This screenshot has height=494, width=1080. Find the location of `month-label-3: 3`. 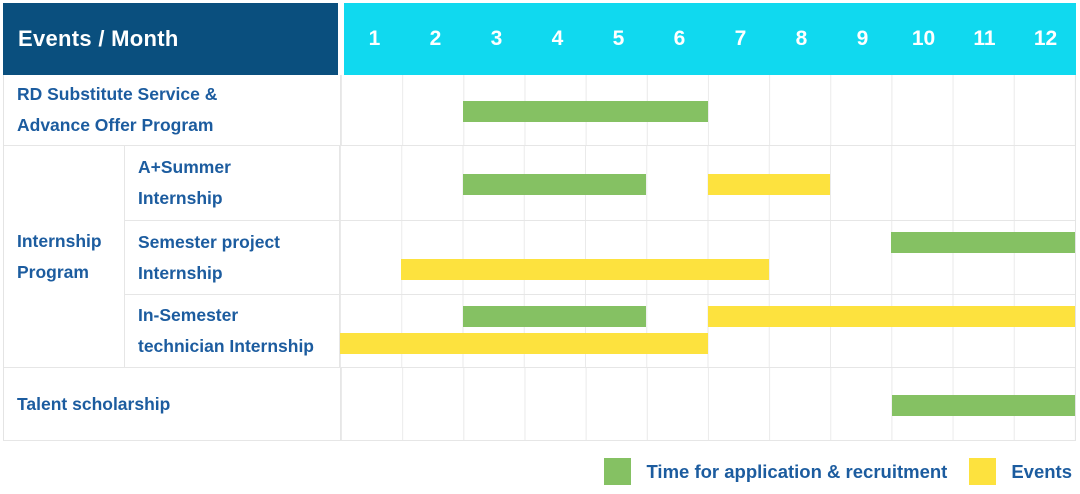

month-label-3: 3 is located at coordinates (496, 38).